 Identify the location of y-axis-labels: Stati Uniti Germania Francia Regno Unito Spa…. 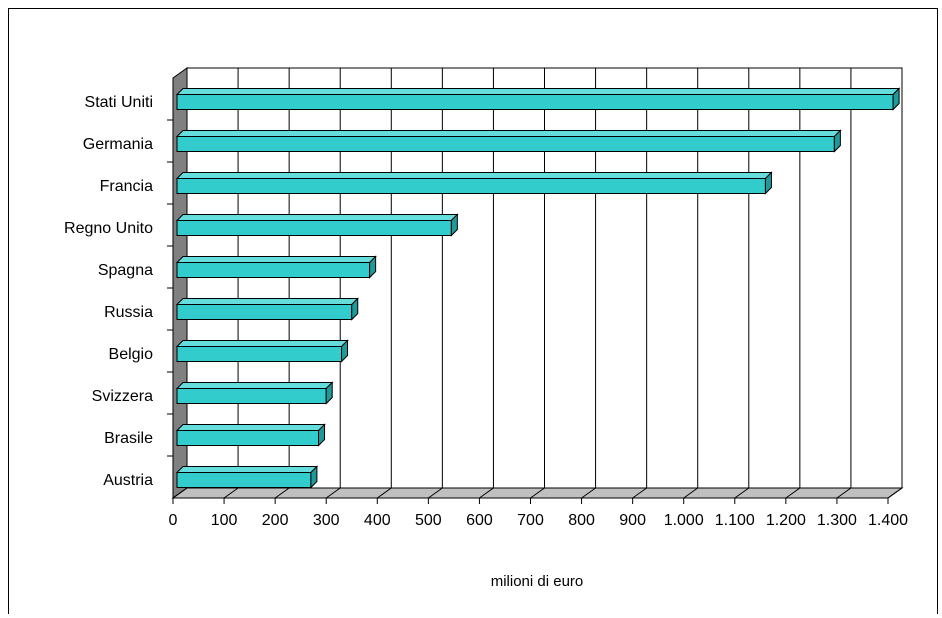
(108, 291).